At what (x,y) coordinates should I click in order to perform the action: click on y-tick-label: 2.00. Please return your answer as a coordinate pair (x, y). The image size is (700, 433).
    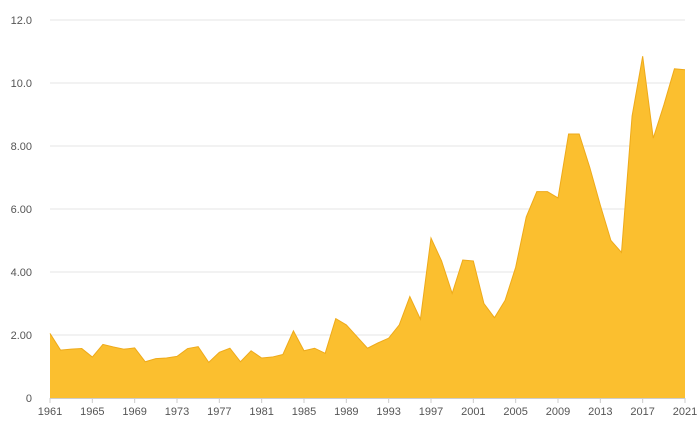
    Looking at the image, I should click on (21, 336).